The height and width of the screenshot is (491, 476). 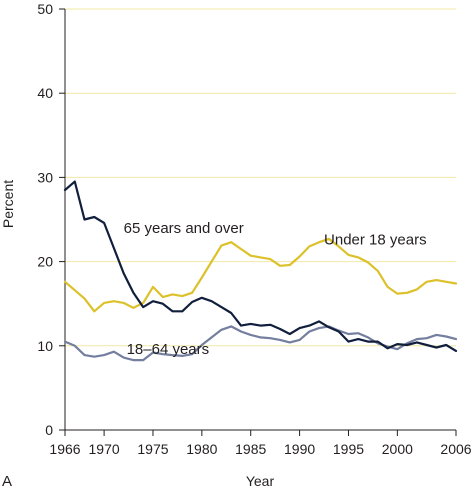 I want to click on y-tick-label: 50, so click(x=45, y=9).